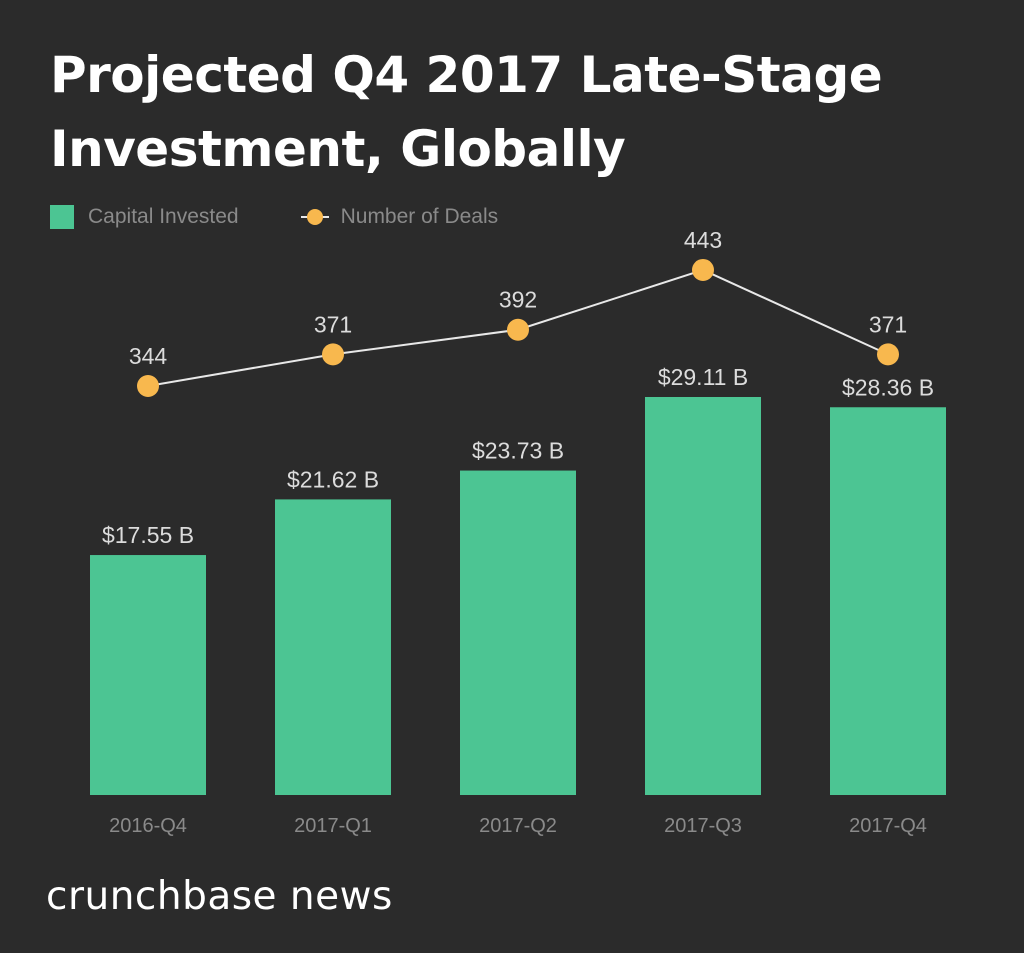 This screenshot has width=1024, height=953. What do you see at coordinates (314, 217) in the screenshot?
I see `line-marker-icon` at bounding box center [314, 217].